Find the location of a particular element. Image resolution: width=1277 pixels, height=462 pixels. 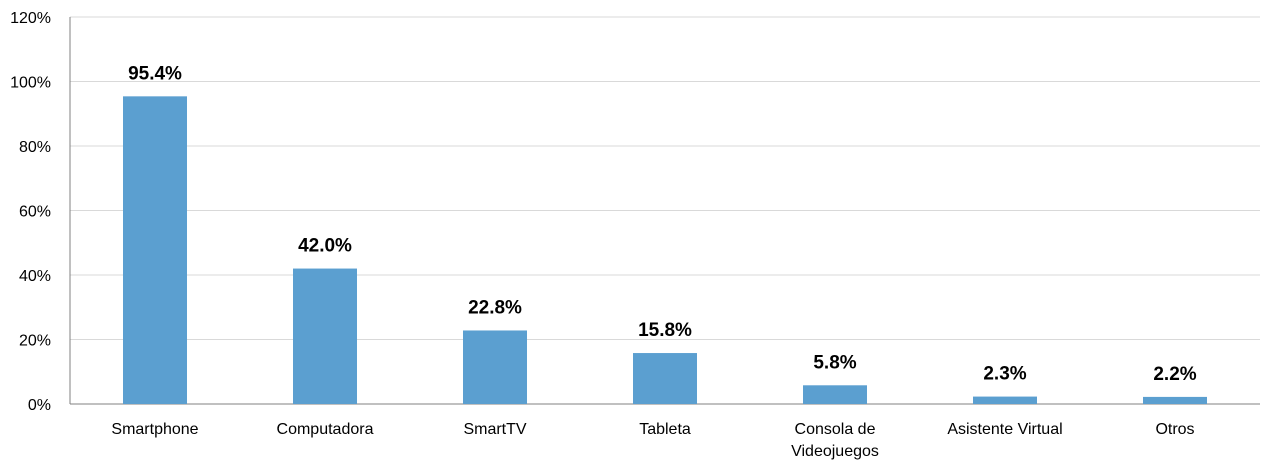

y-tick-label: 60% is located at coordinates (35, 212).